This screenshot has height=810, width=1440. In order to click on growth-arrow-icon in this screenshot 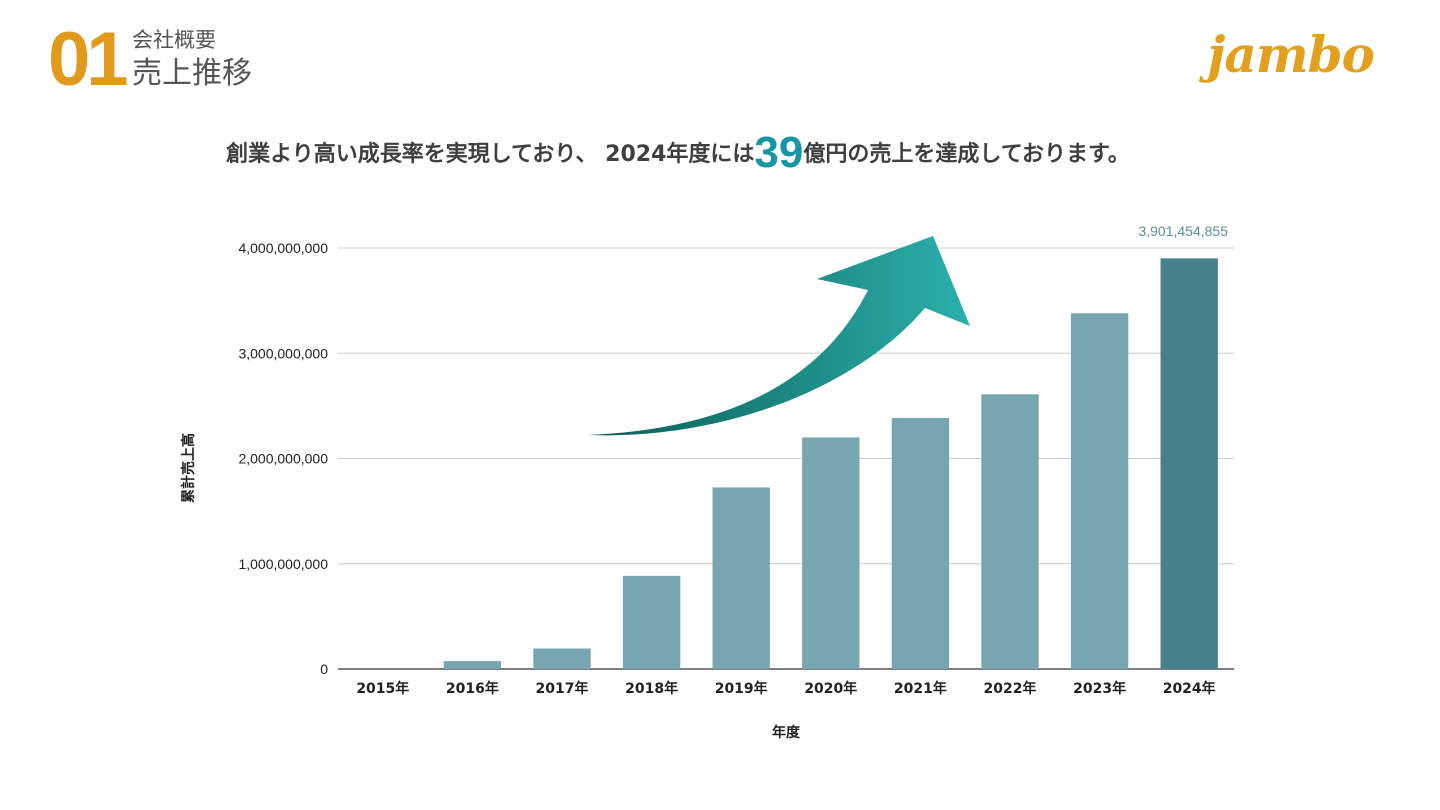, I will do `click(779, 336)`.